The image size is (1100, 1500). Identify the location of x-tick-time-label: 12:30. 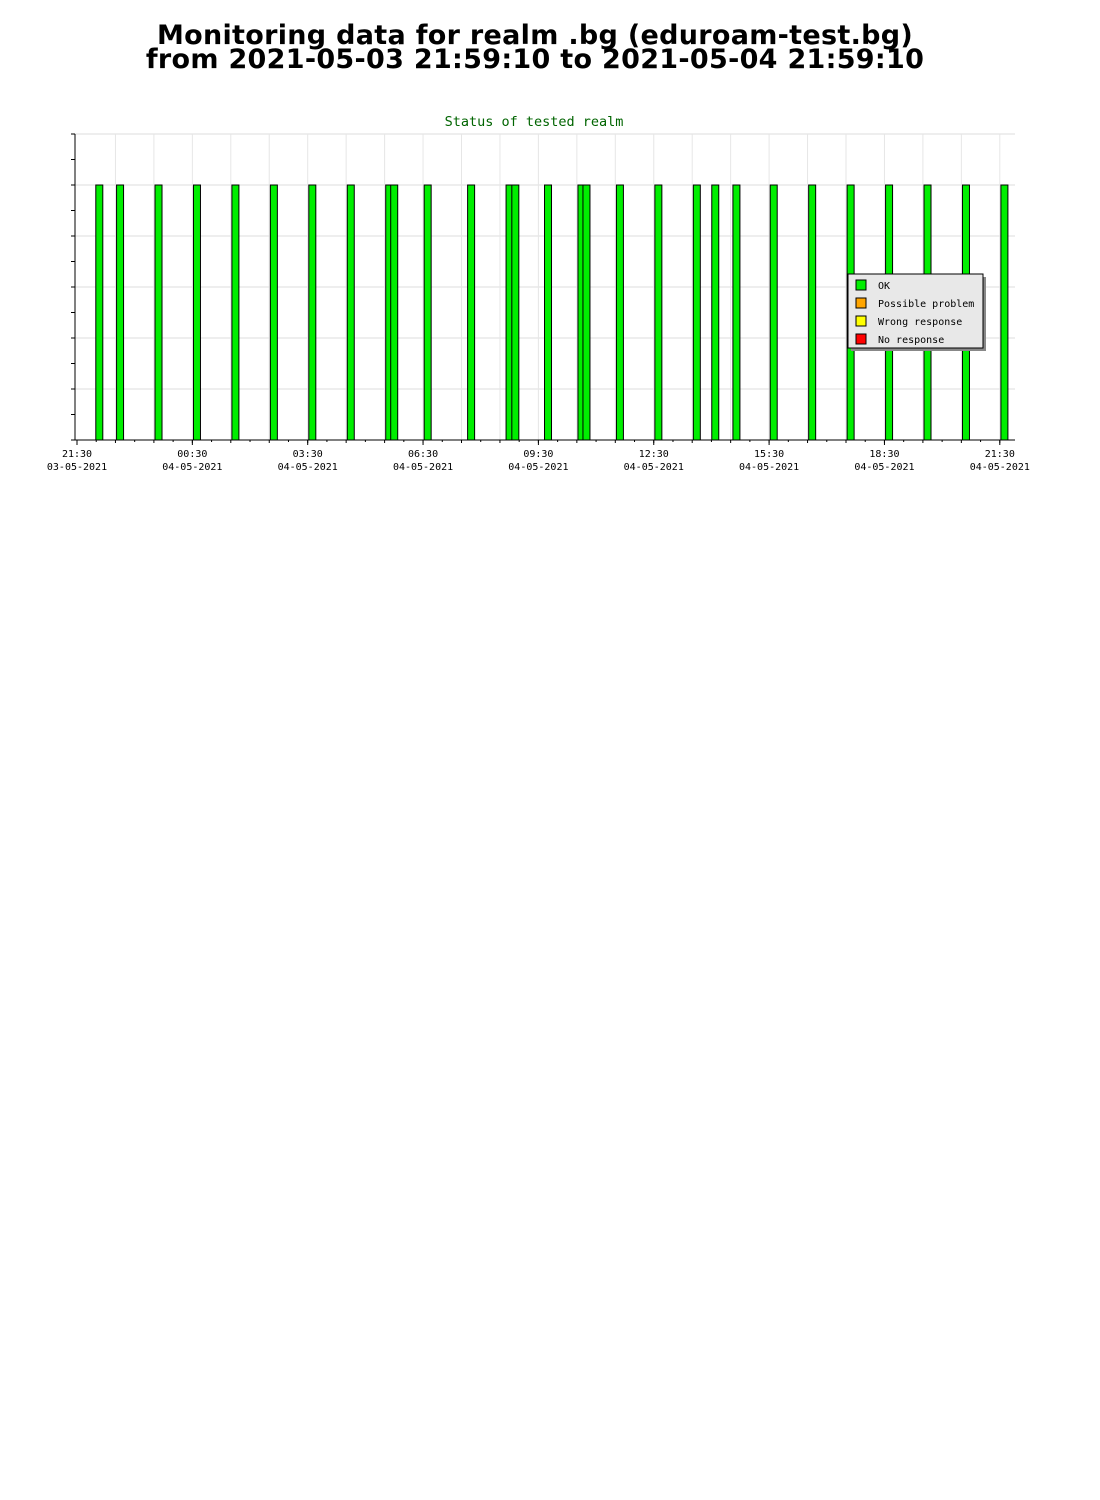
(654, 454).